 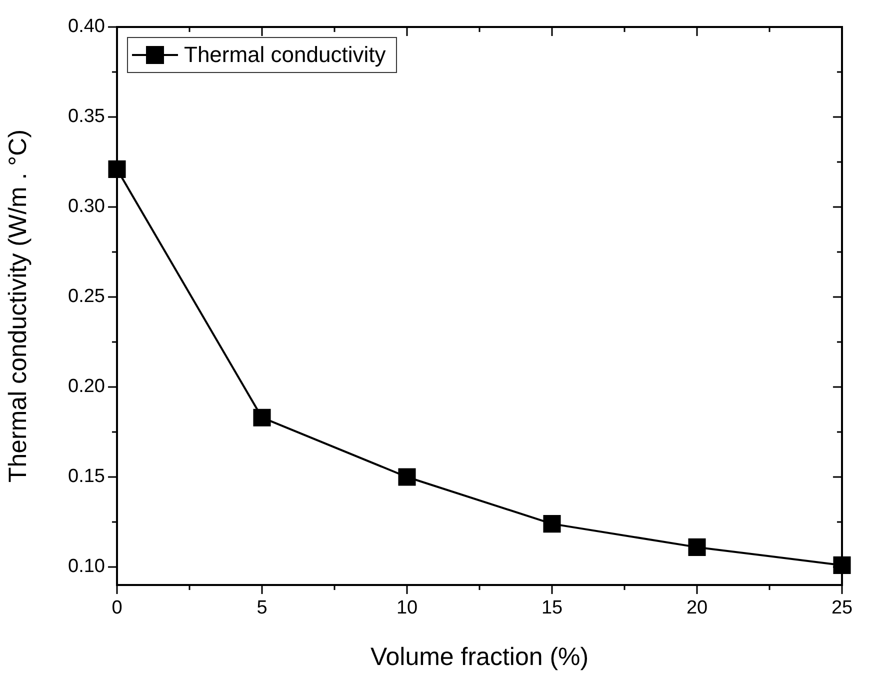 I want to click on y-tick-label: 0.10, so click(x=86, y=567).